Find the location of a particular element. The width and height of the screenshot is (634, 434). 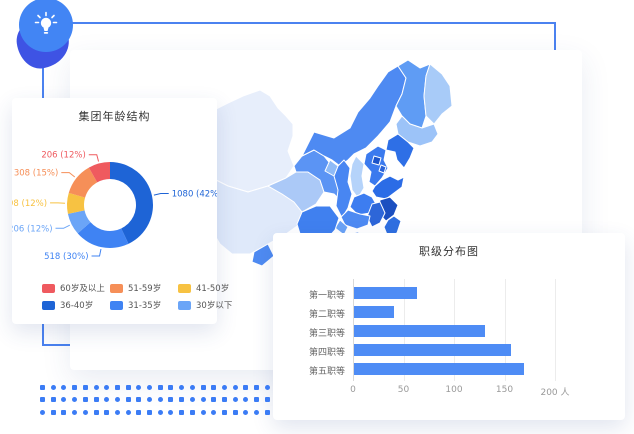

bar-axis-tick: 100 is located at coordinates (454, 390).